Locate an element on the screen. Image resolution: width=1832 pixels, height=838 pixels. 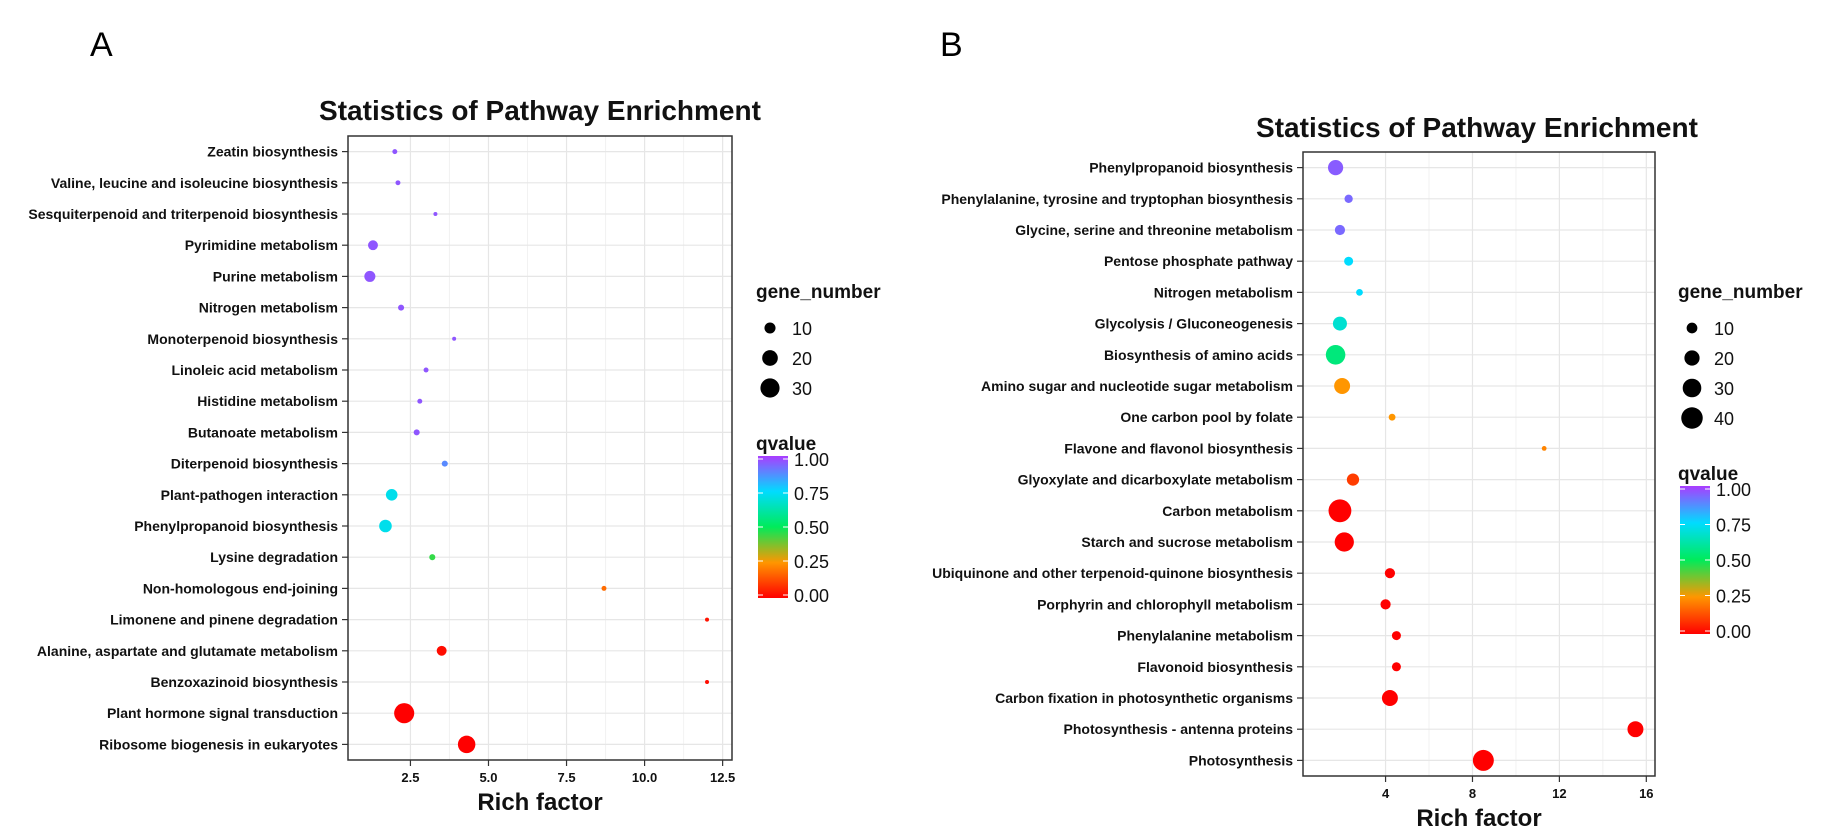
y-tick-label: Ribosome biogenesis in eukaryotes is located at coordinates (218, 744).